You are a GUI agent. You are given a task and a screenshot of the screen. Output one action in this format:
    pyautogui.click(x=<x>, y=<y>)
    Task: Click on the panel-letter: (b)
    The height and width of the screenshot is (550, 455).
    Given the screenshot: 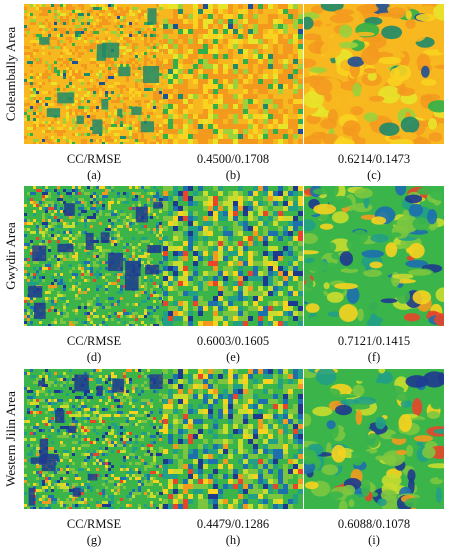 What is the action you would take?
    pyautogui.click(x=233, y=175)
    